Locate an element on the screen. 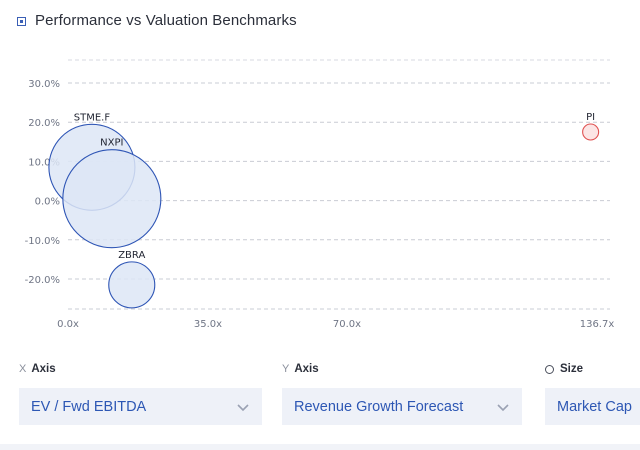 The height and width of the screenshot is (450, 640). bubble-label: STME.F is located at coordinates (92, 117).